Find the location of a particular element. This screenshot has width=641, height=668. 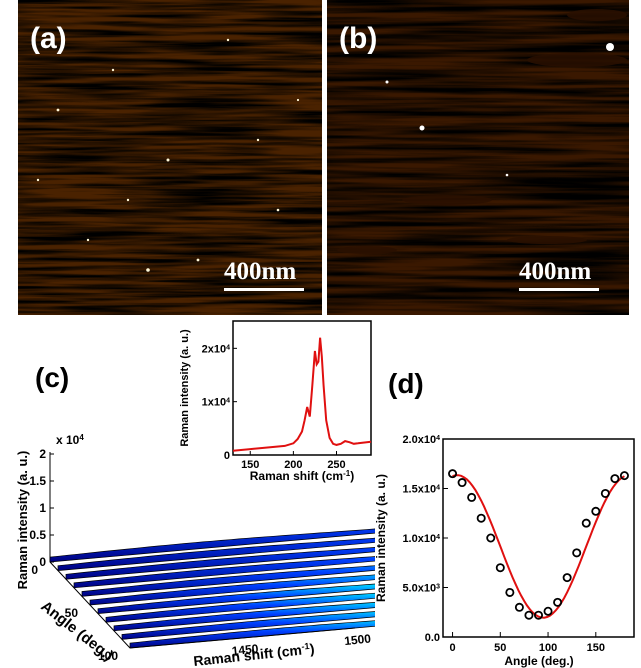

d-xtick-label: 0 is located at coordinates (452, 648).